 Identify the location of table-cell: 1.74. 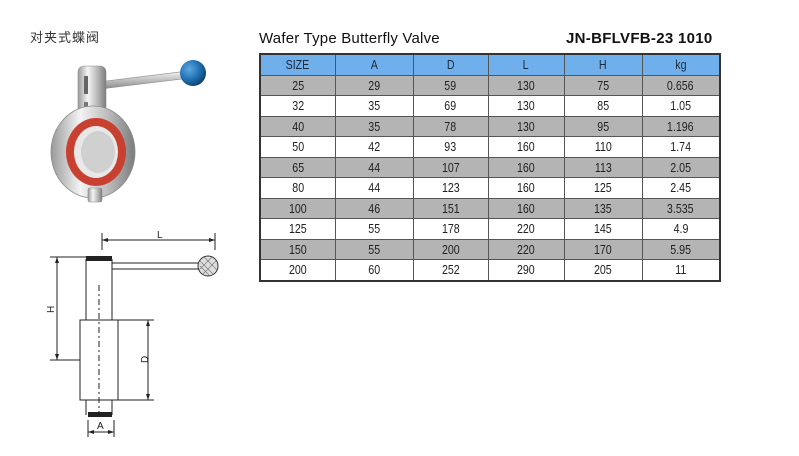
(681, 147).